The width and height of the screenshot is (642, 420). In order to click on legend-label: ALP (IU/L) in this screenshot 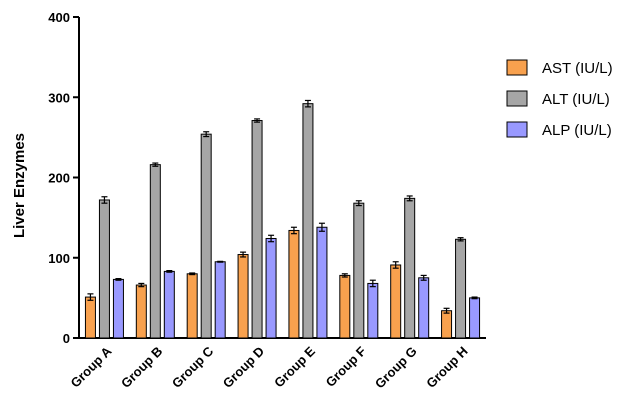, I will do `click(577, 130)`.